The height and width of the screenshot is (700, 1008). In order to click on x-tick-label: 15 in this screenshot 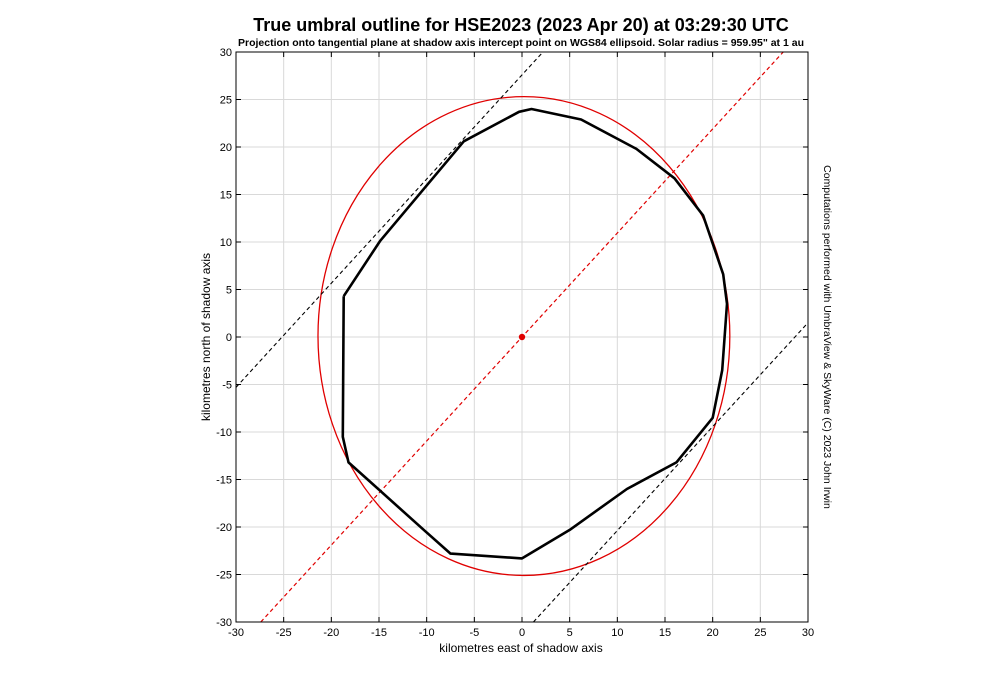, I will do `click(665, 633)`.